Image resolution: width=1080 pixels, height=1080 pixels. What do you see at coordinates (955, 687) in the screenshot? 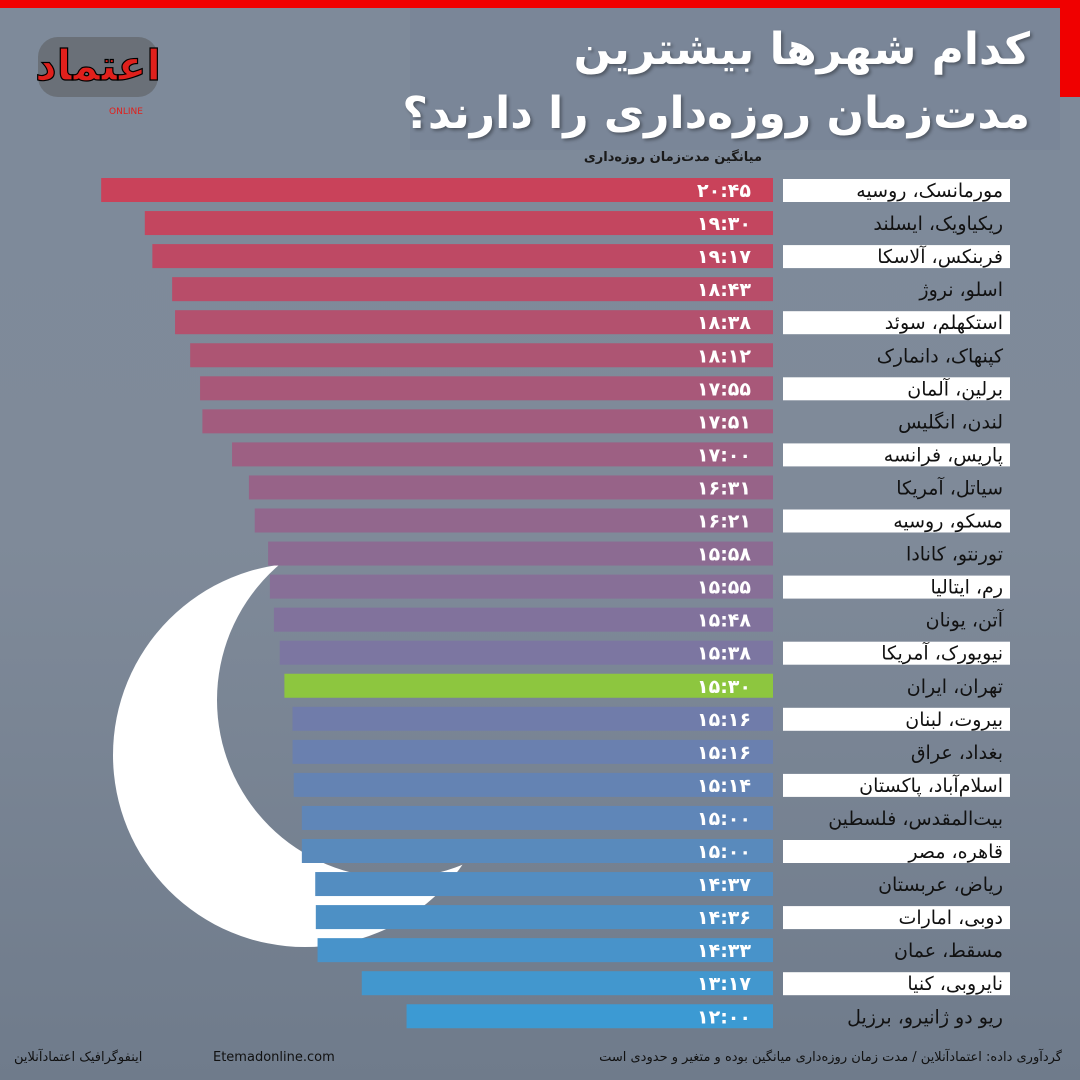
I see `category-label: تهران، ایران` at bounding box center [955, 687].